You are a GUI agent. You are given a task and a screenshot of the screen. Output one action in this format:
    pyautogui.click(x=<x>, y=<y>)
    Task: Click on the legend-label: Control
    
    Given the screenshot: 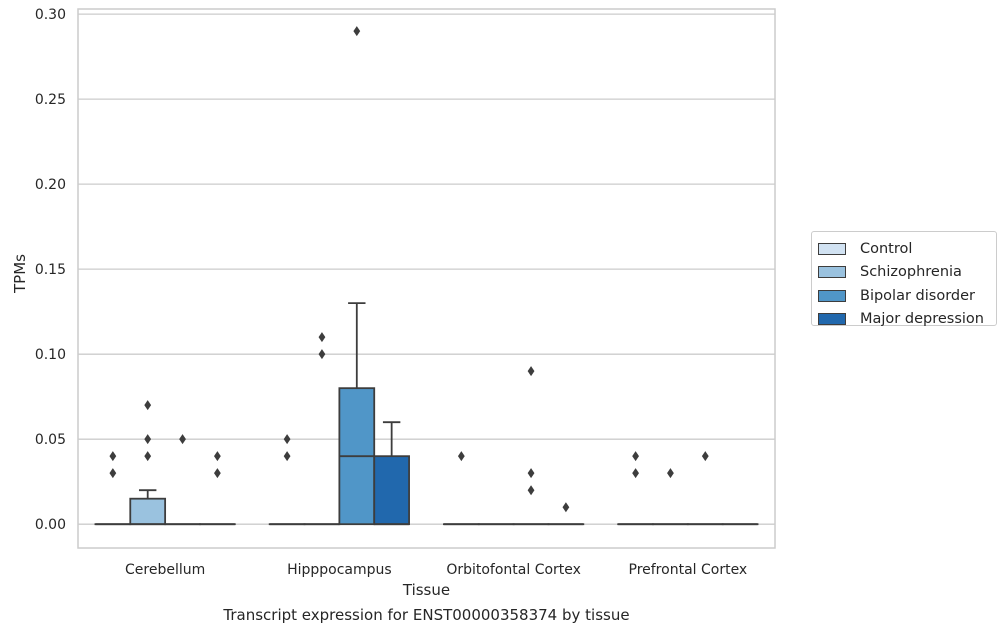 What is the action you would take?
    pyautogui.click(x=886, y=248)
    